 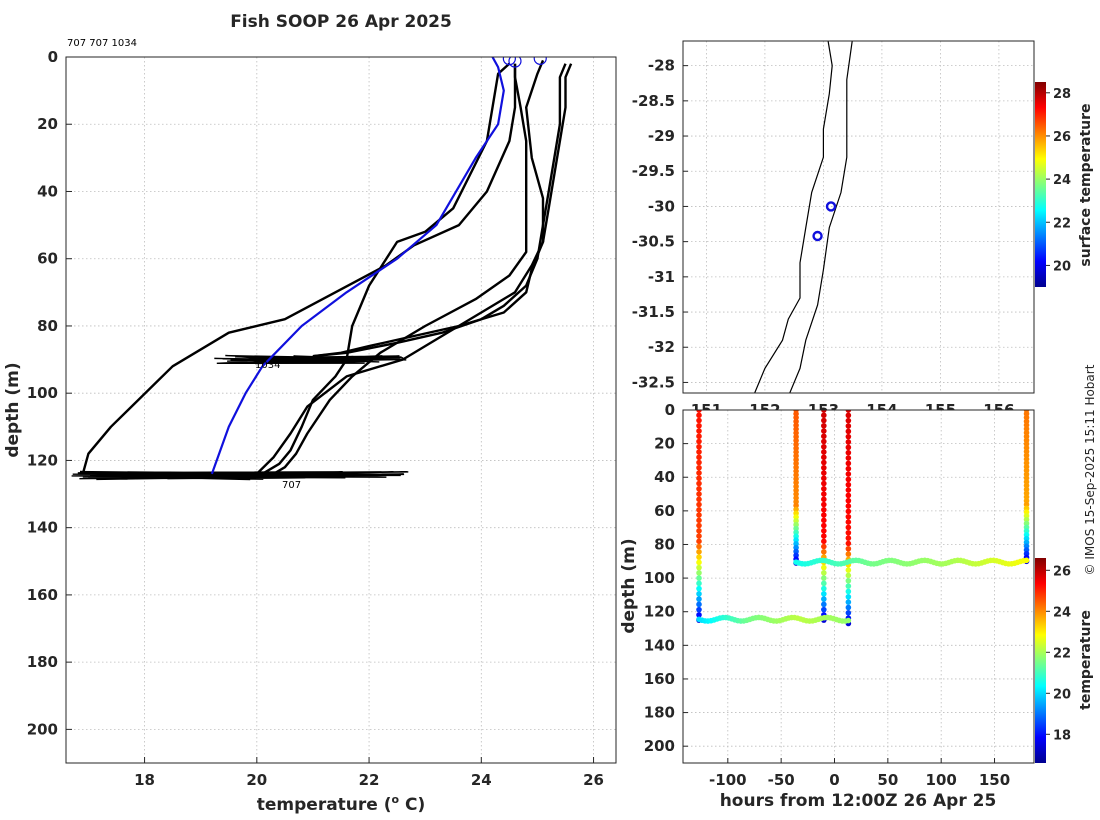 What do you see at coordinates (47, 191) in the screenshot?
I see `profile-ytick-label: 40` at bounding box center [47, 191].